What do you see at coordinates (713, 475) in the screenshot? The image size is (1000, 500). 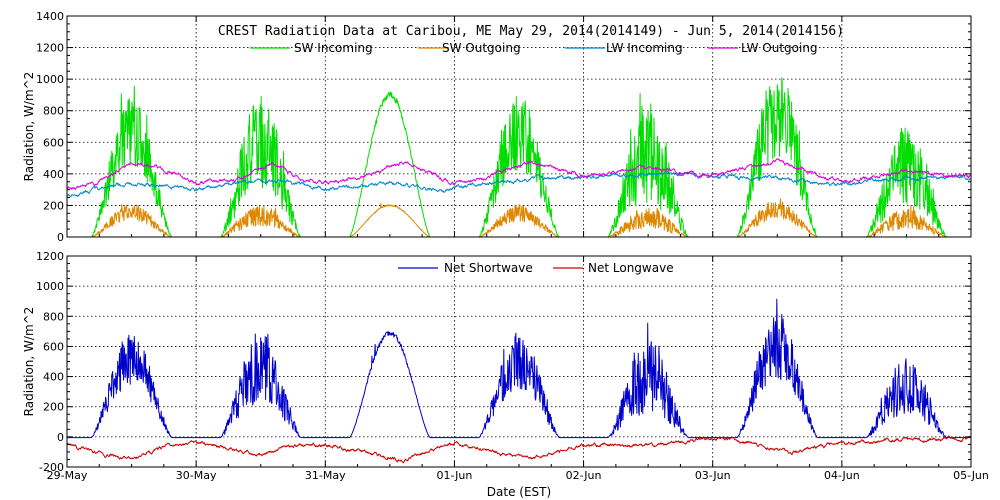 I see `x-tick-label: 03-Jun` at bounding box center [713, 475].